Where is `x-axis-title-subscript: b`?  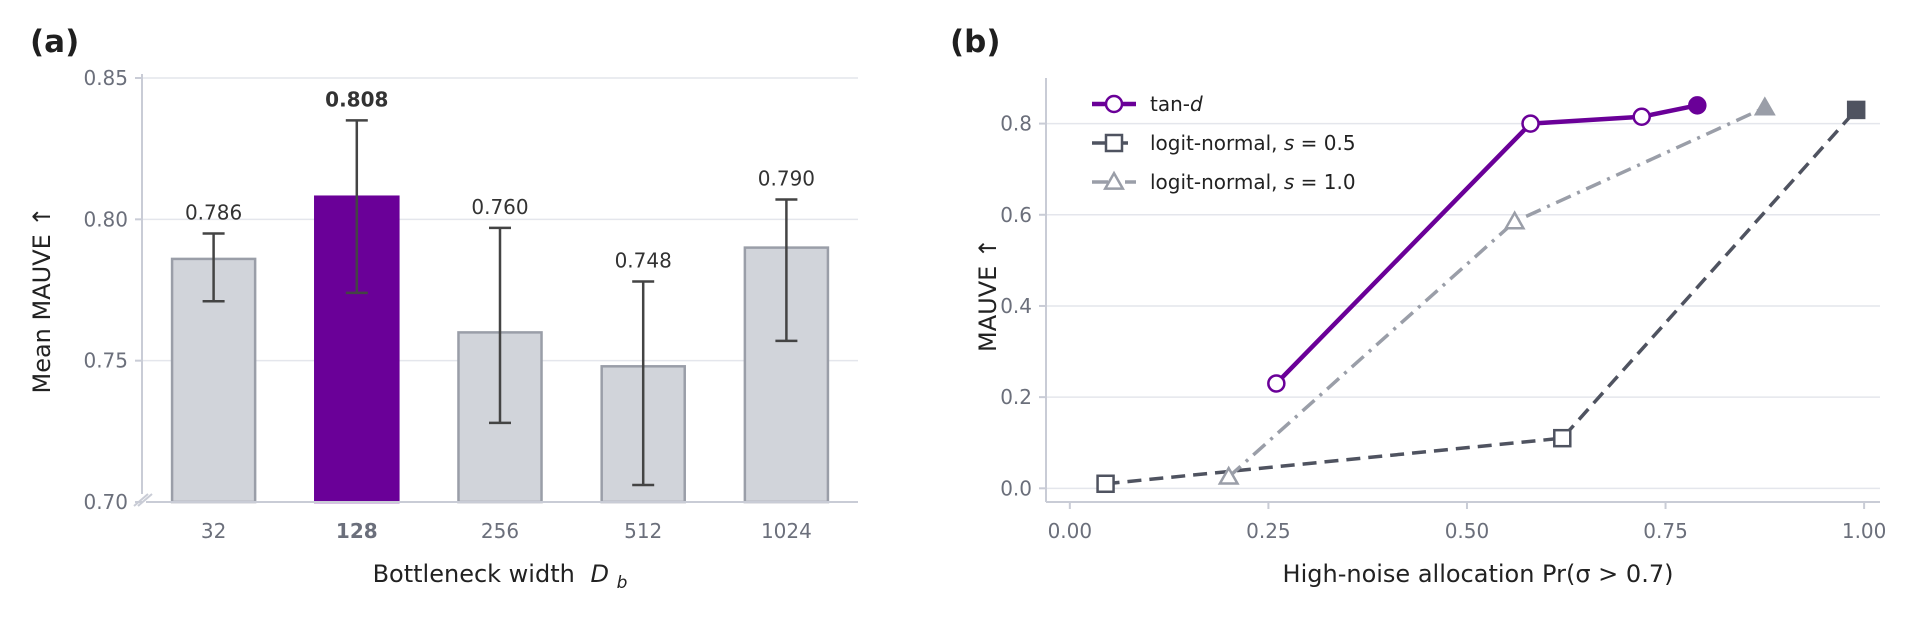 x-axis-title-subscript: b is located at coordinates (622, 583).